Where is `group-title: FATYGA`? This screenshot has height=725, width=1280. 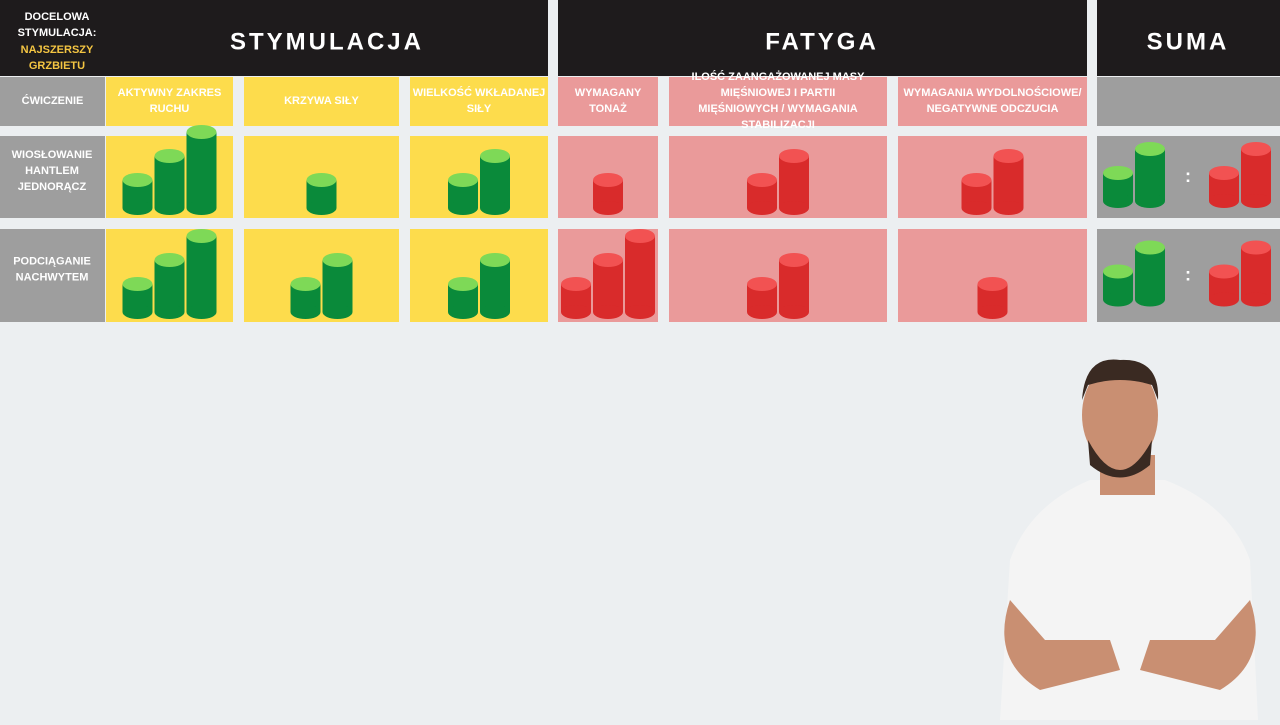 group-title: FATYGA is located at coordinates (822, 41).